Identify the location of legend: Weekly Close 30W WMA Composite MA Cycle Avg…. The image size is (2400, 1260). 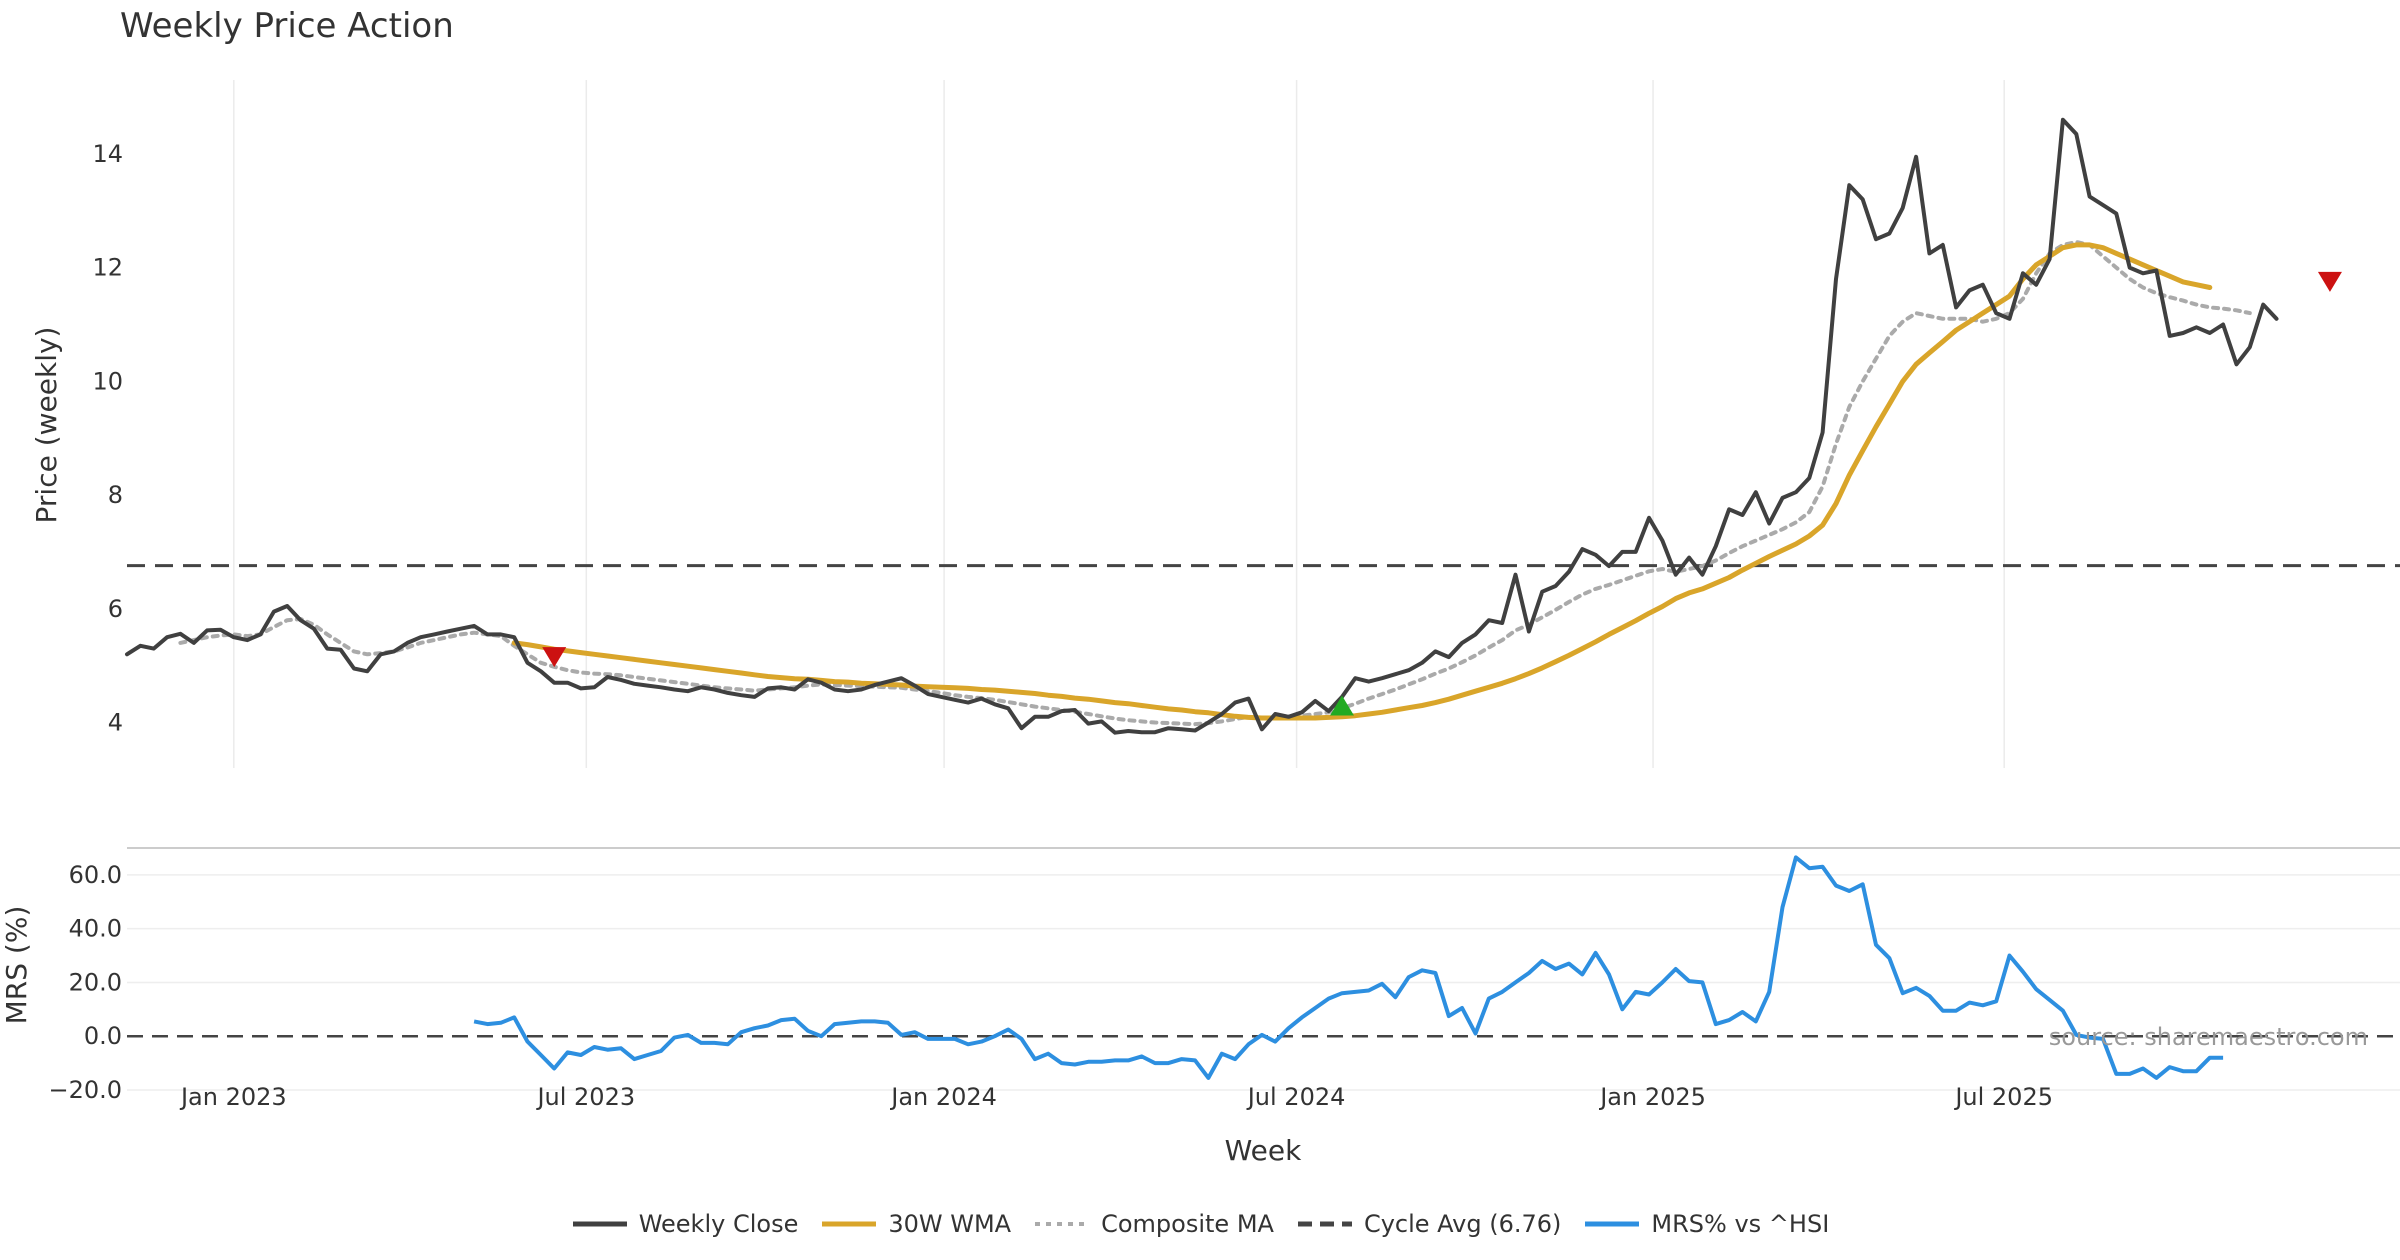
(1200, 1224).